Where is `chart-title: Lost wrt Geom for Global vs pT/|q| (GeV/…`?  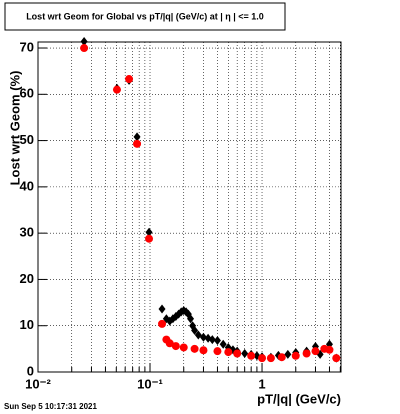
chart-title: Lost wrt Geom for Global vs pT/|q| (GeV/… is located at coordinates (145, 16).